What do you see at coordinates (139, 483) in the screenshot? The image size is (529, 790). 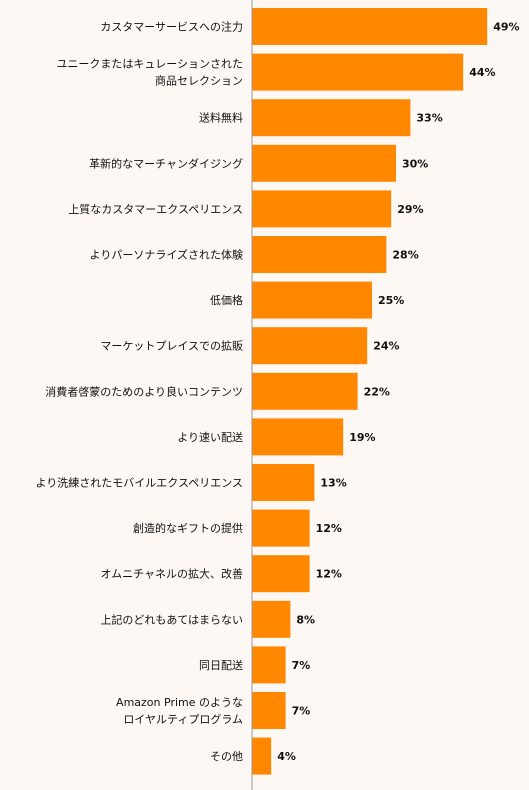 I see `category-label: より洗練されたモバイルエクスペリエンス` at bounding box center [139, 483].